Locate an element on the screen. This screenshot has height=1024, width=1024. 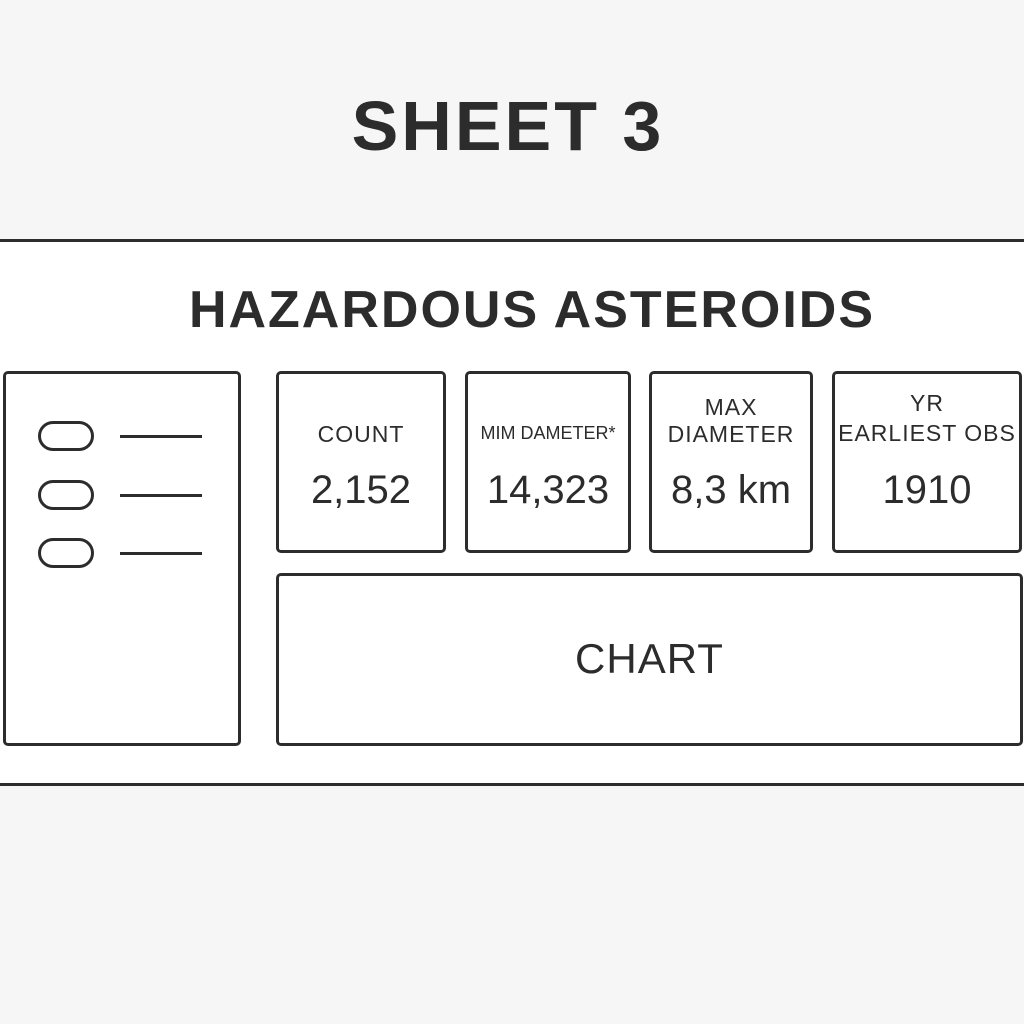
kpi-earliest-obs-label-line2: EARLIEST OBS is located at coordinates (927, 433).